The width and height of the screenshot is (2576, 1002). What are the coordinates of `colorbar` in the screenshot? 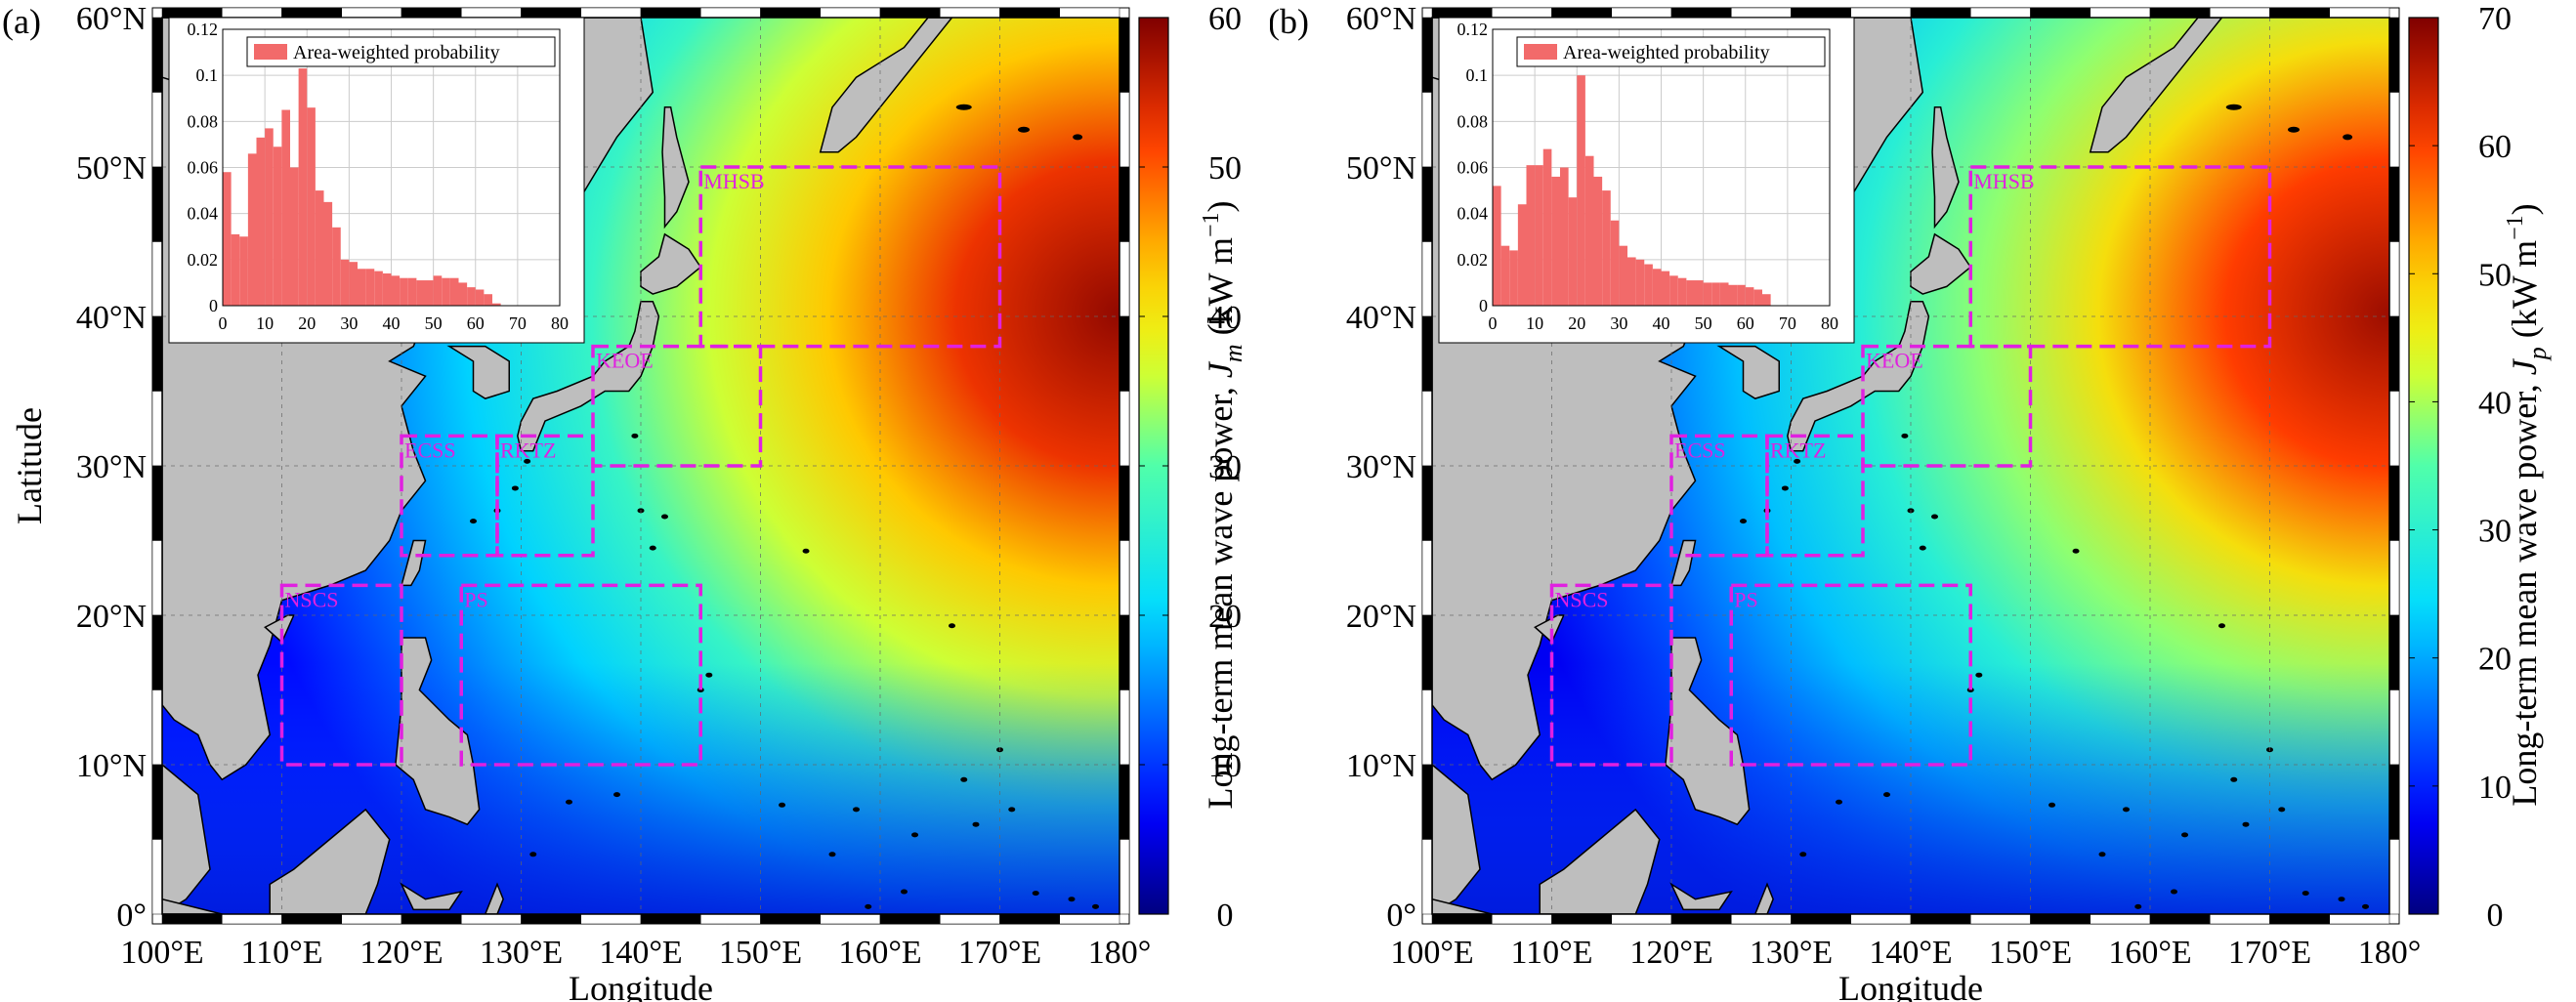 It's located at (2423, 466).